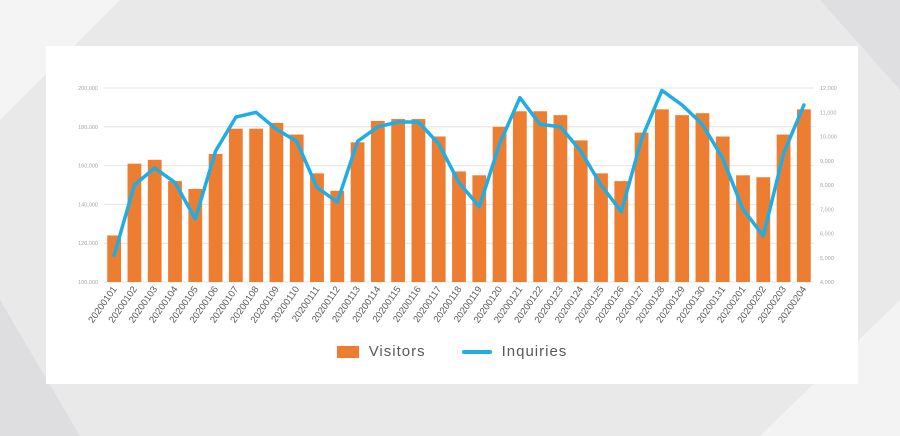 This screenshot has height=436, width=900. Describe the element at coordinates (452, 351) in the screenshot. I see `chart-legend: Visitors Inquiries` at that location.